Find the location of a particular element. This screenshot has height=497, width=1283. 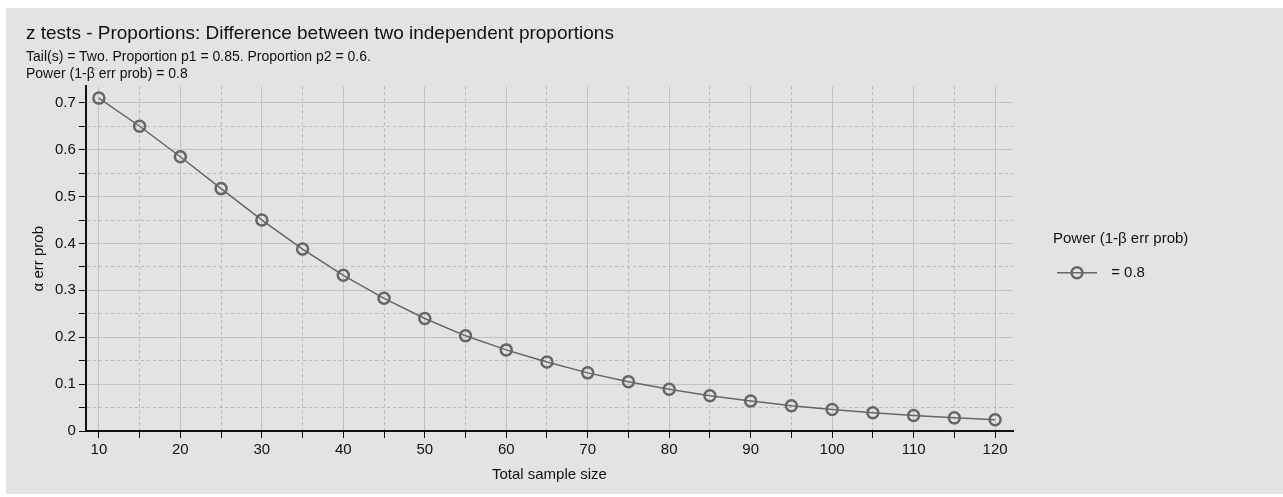

legend-title: Power (1-β err prob) is located at coordinates (1121, 237).